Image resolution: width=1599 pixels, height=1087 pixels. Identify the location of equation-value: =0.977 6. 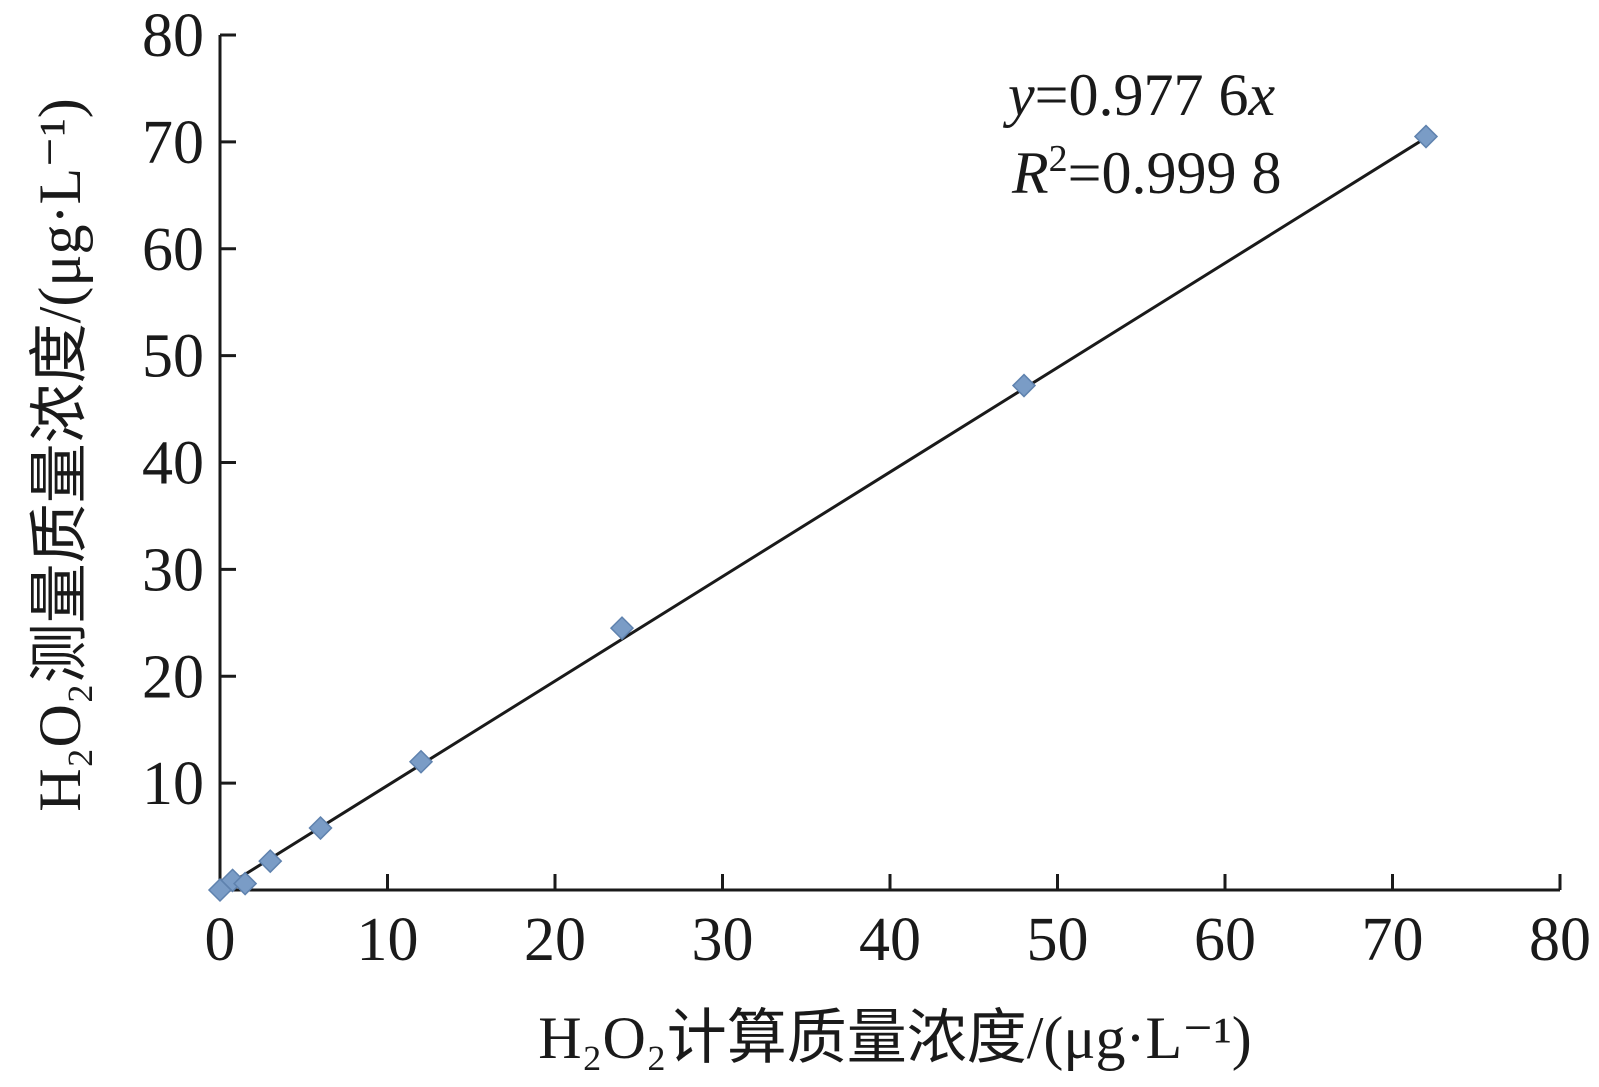
(1142, 95).